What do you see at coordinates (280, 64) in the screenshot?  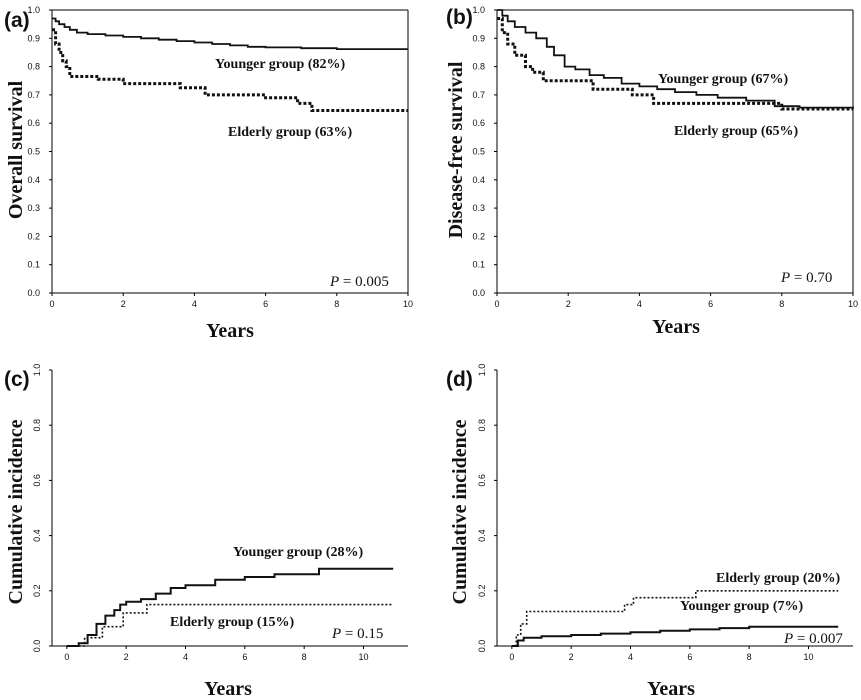 I see `series-annotation: Younger group (82%)` at bounding box center [280, 64].